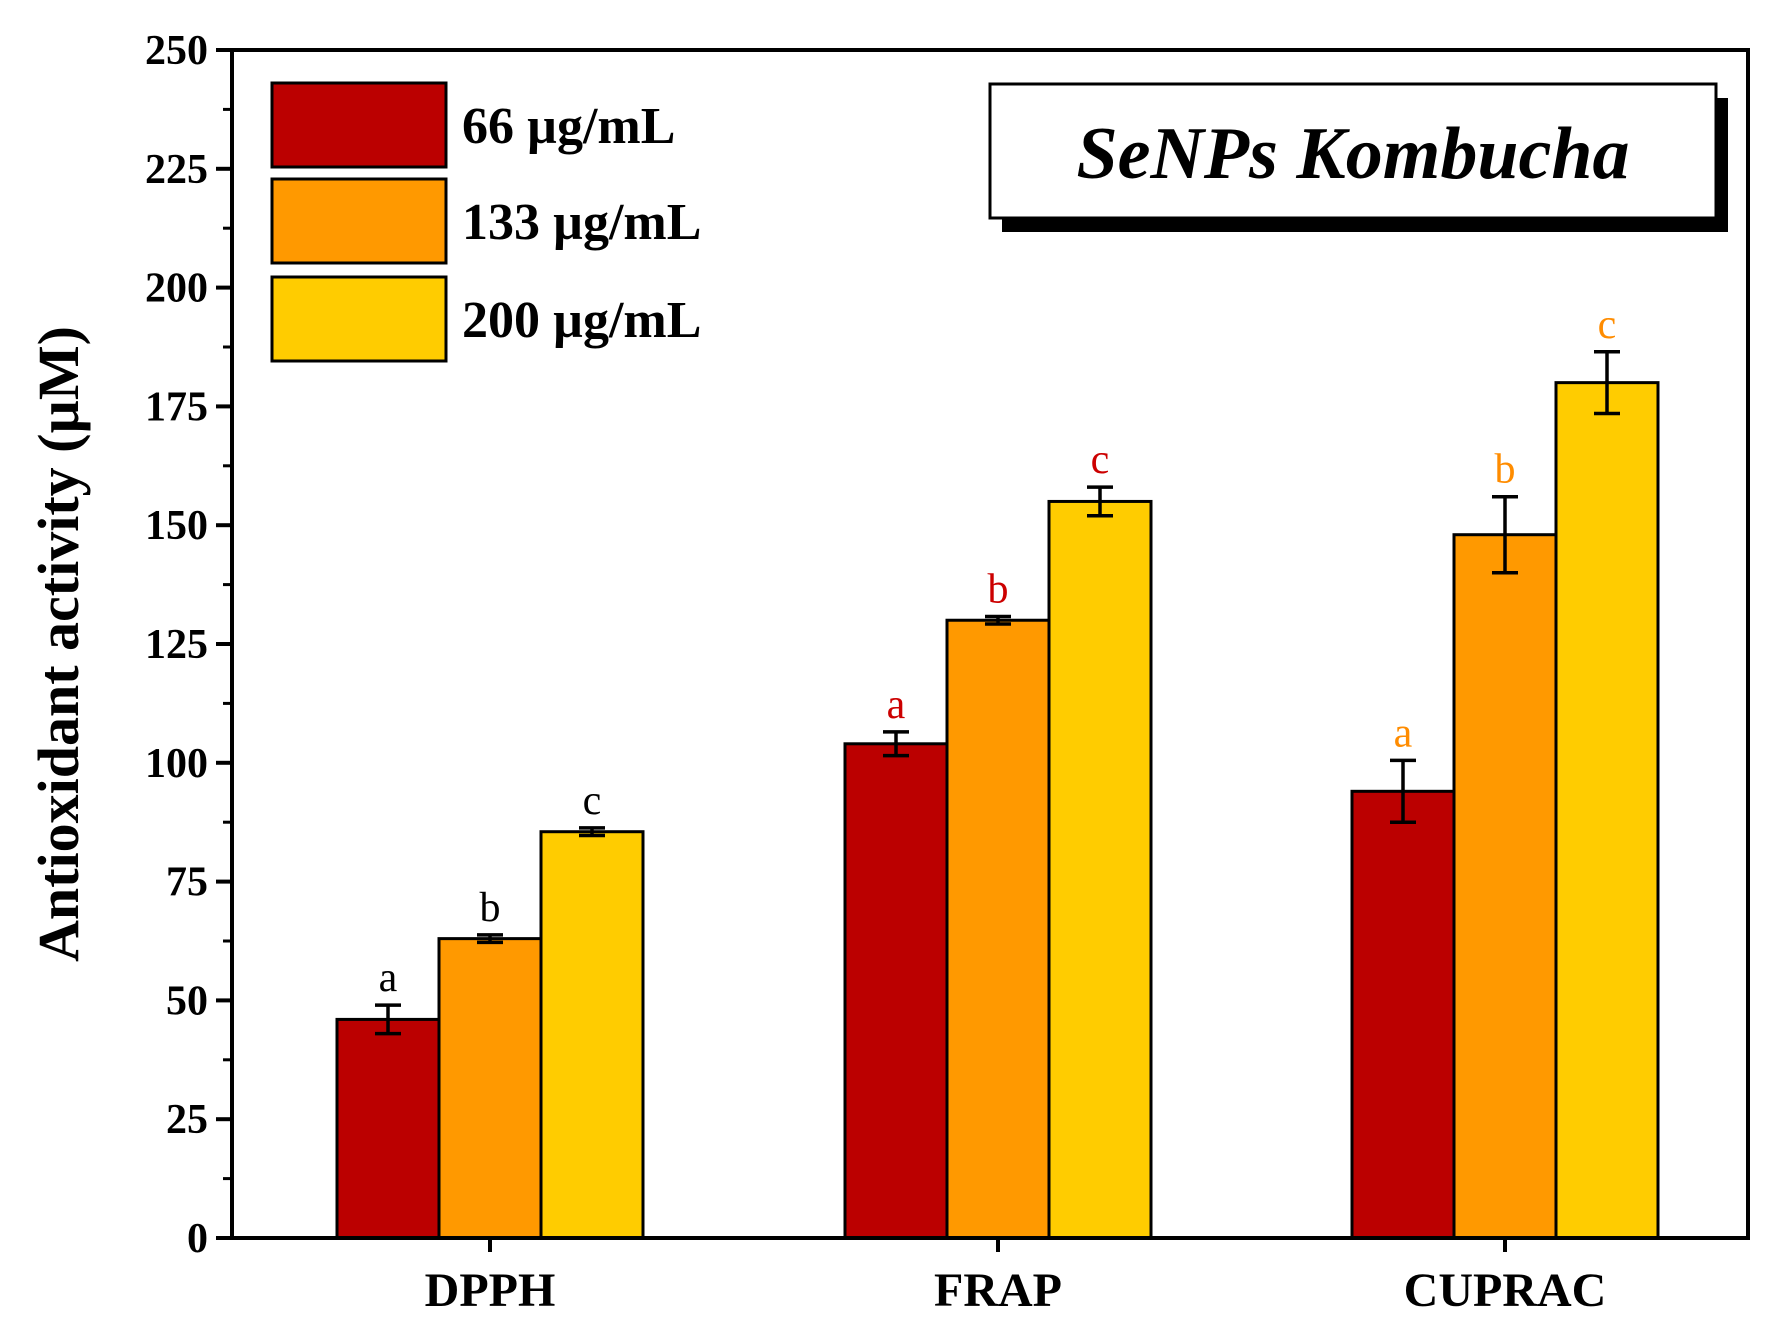  I want to click on y-tick-label: 175, so click(176, 407).